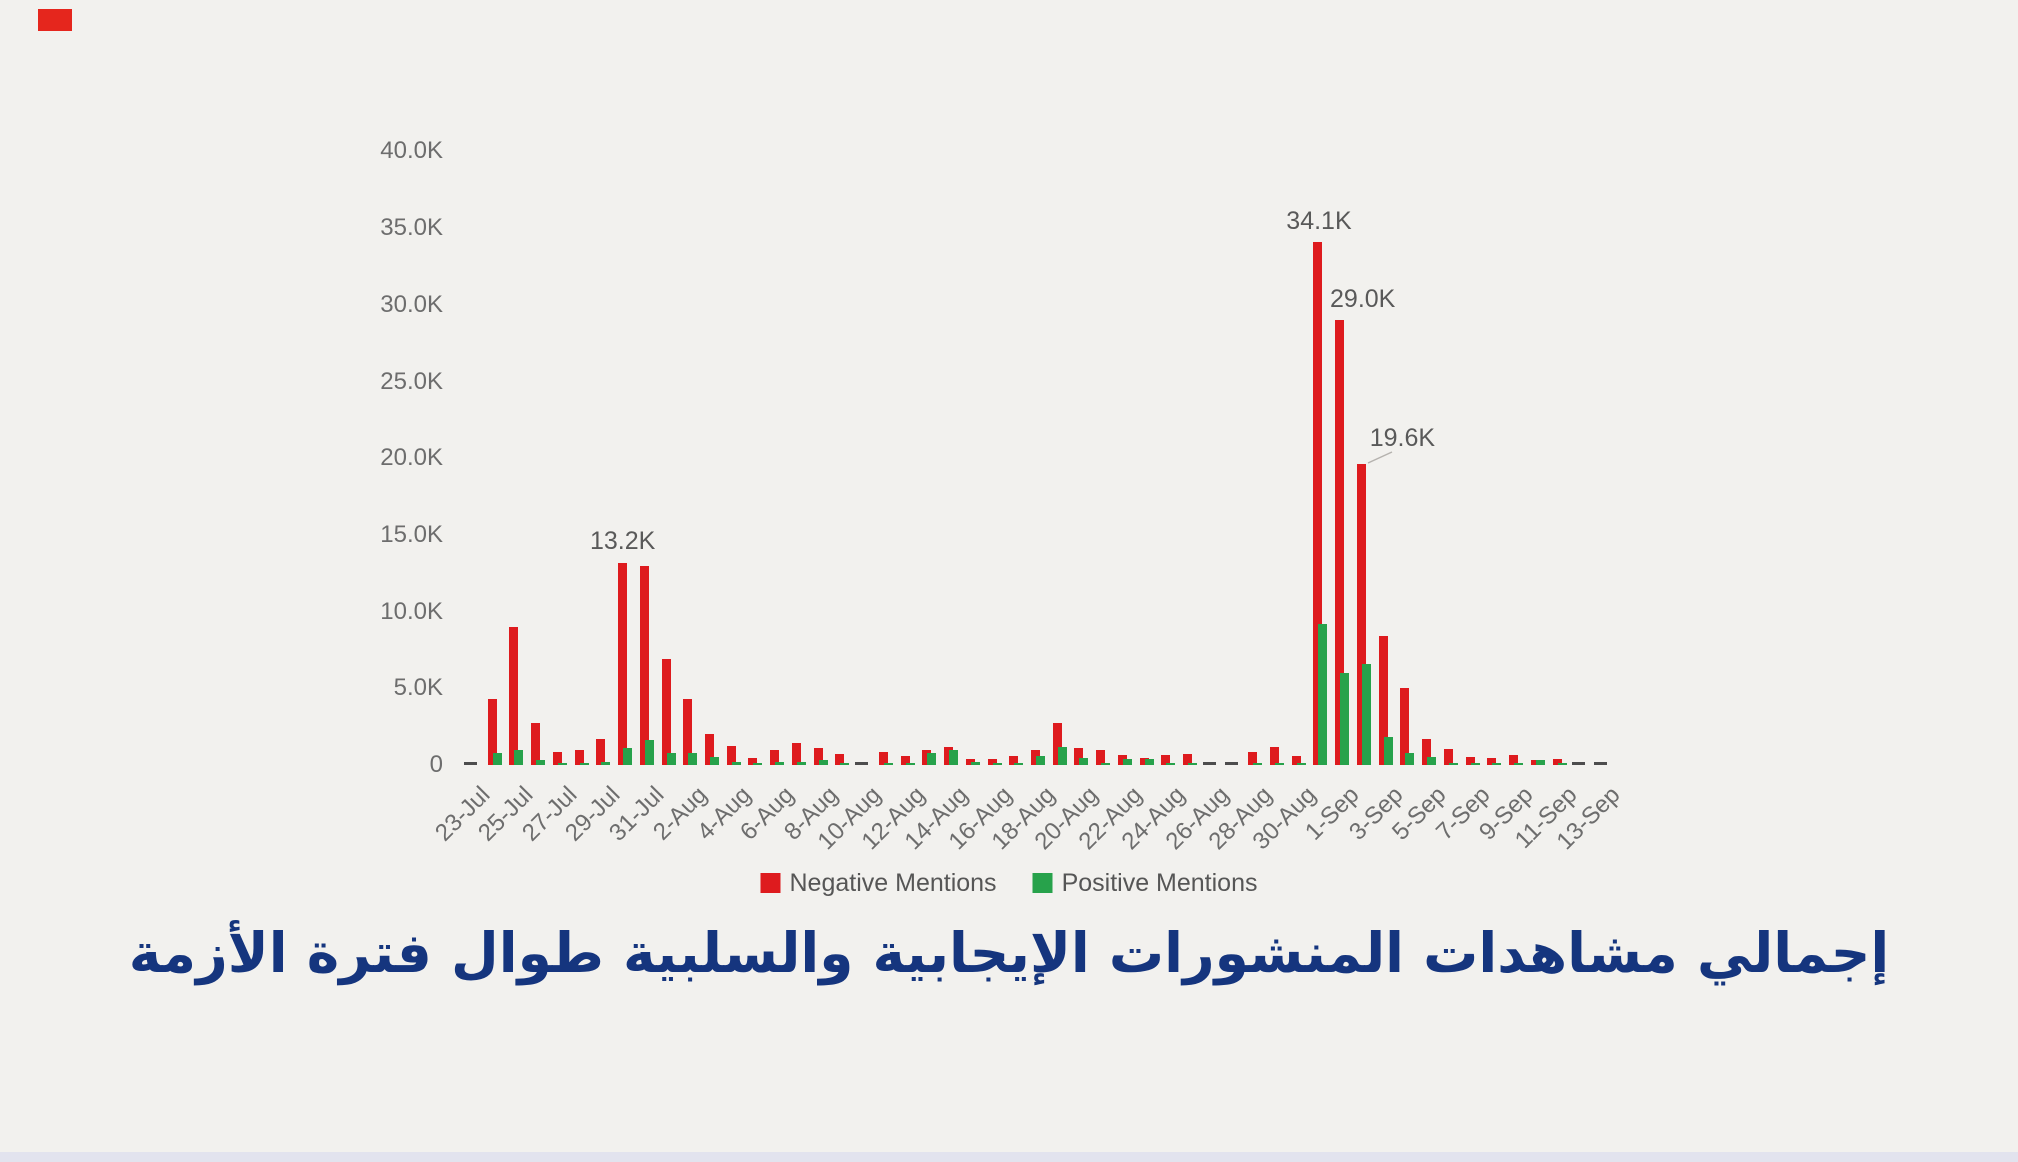  What do you see at coordinates (770, 883) in the screenshot?
I see `negative-mentions-swatch-icon` at bounding box center [770, 883].